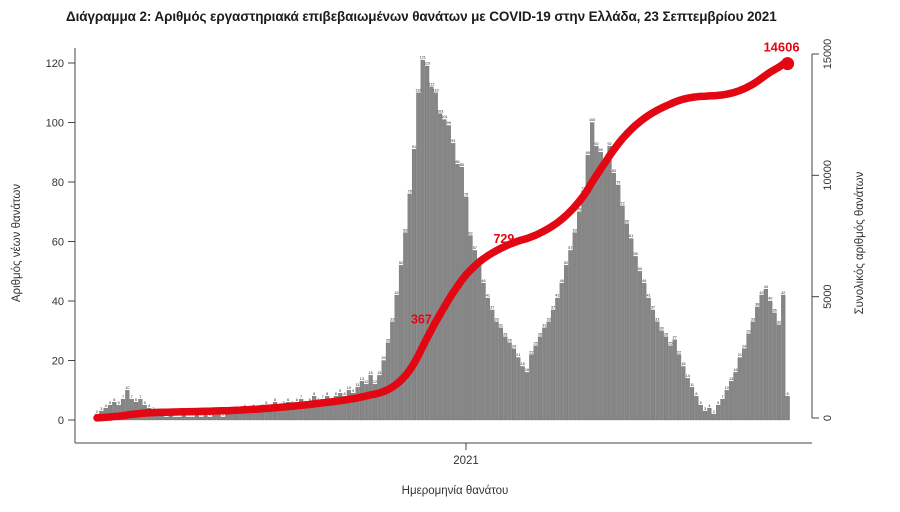 The width and height of the screenshot is (900, 512). I want to click on bar-value-label: 70, so click(579, 209).